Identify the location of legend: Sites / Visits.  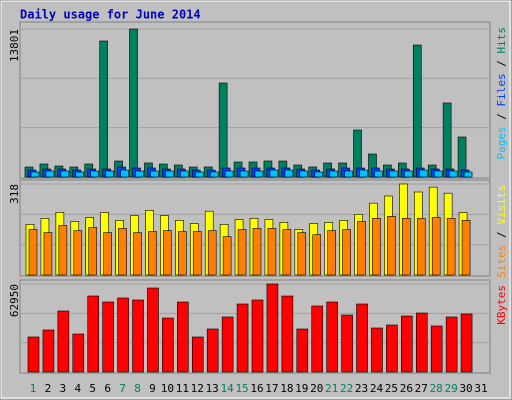
(501, 231).